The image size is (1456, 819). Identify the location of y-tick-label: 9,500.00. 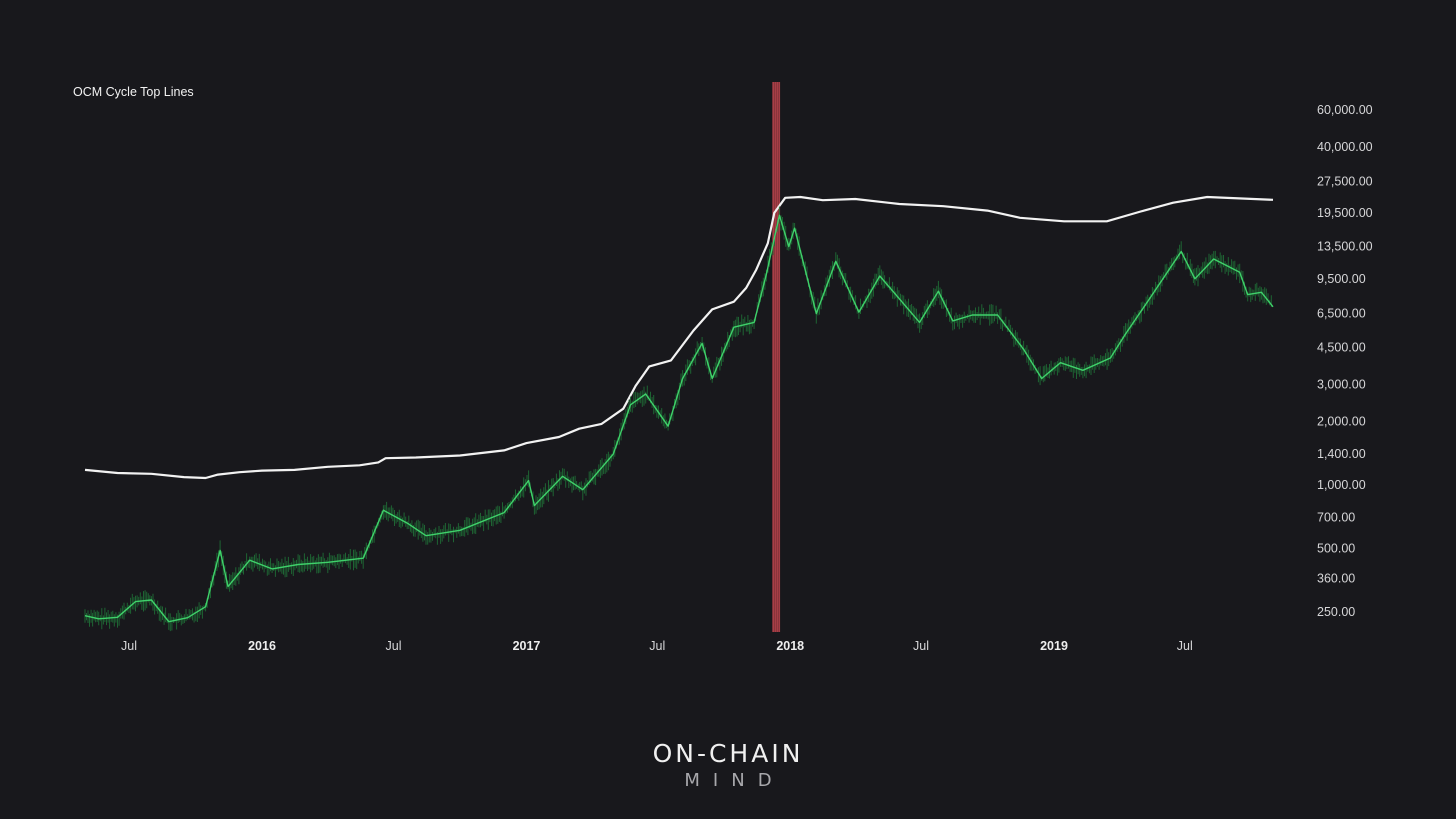
(1341, 279).